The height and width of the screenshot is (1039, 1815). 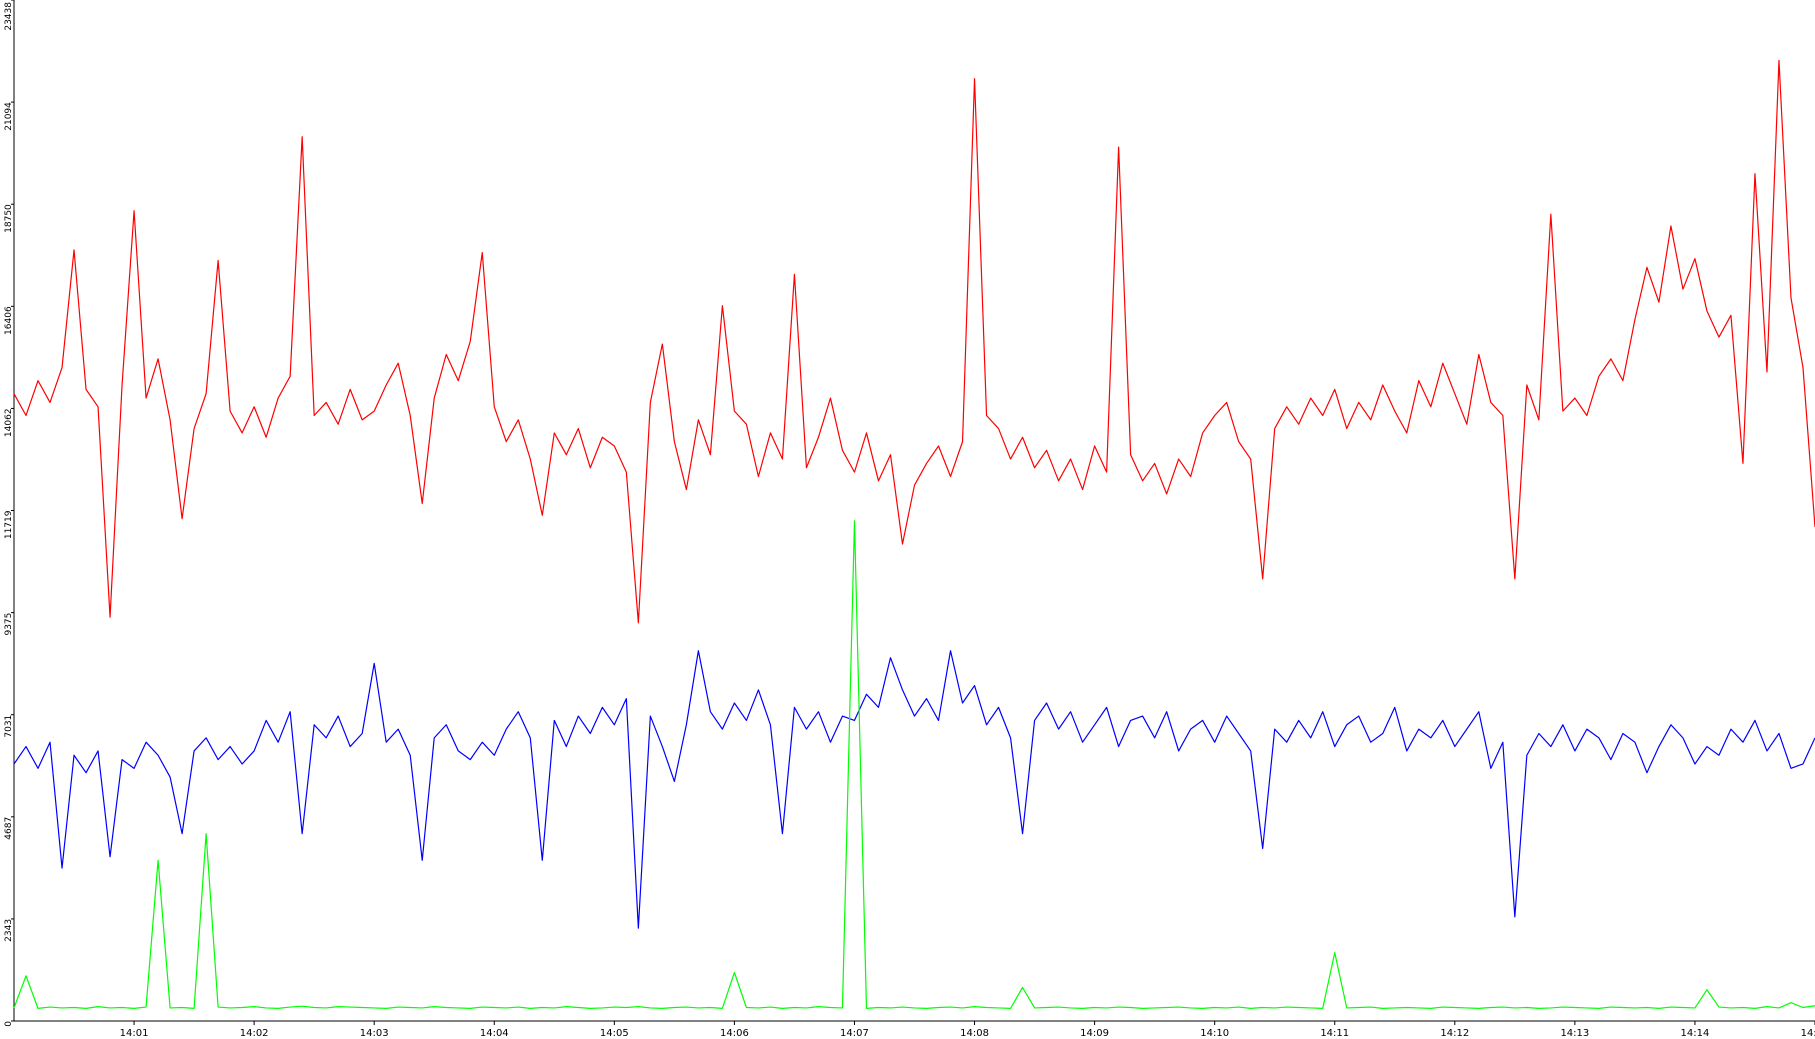 What do you see at coordinates (1574, 1033) in the screenshot?
I see `x-tick-label: 14:13` at bounding box center [1574, 1033].